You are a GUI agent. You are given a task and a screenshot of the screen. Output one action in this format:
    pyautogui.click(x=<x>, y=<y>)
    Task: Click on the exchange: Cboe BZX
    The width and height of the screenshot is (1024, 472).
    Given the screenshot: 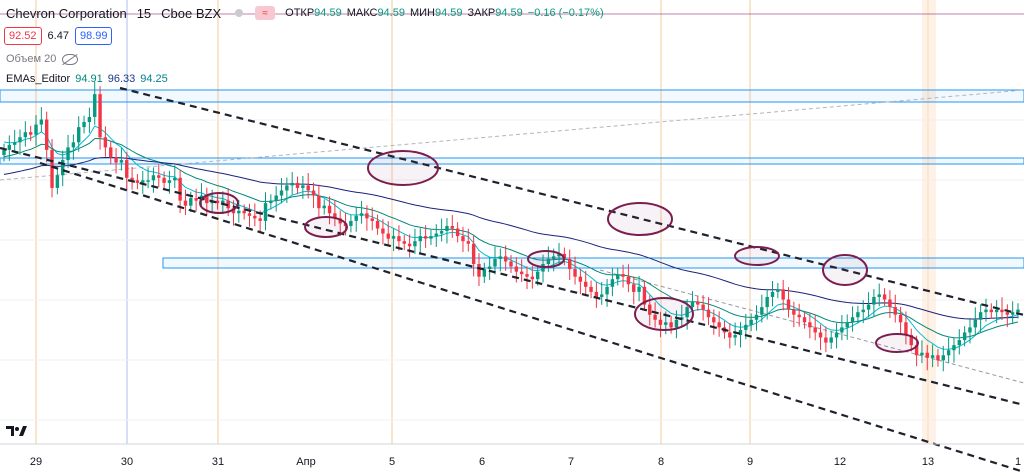 What is the action you would take?
    pyautogui.click(x=191, y=13)
    